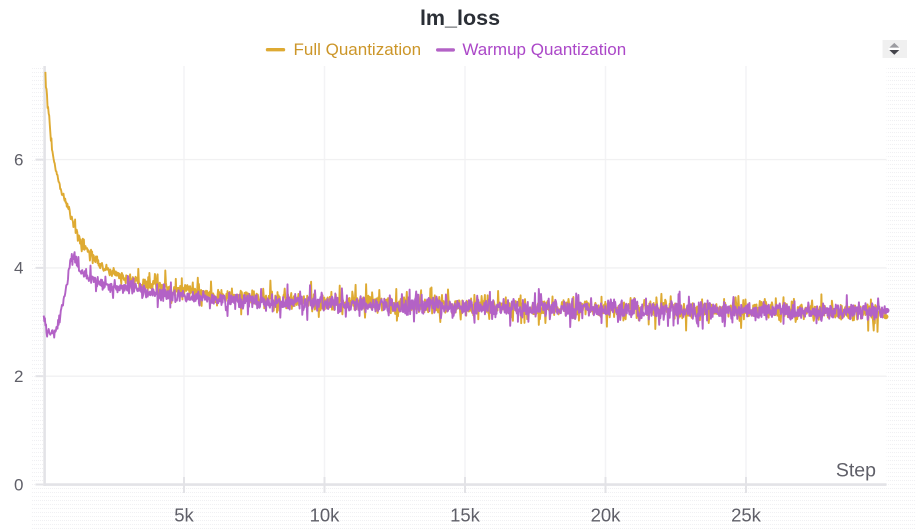  Describe the element at coordinates (325, 515) in the screenshot. I see `svg-text: 10k` at that location.